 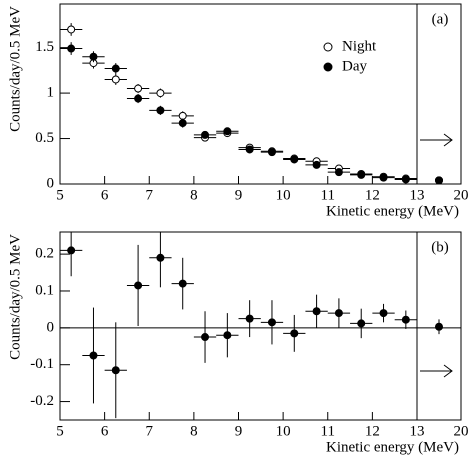 What do you see at coordinates (44, 254) in the screenshot?
I see `y-tick-label: 0.2` at bounding box center [44, 254].